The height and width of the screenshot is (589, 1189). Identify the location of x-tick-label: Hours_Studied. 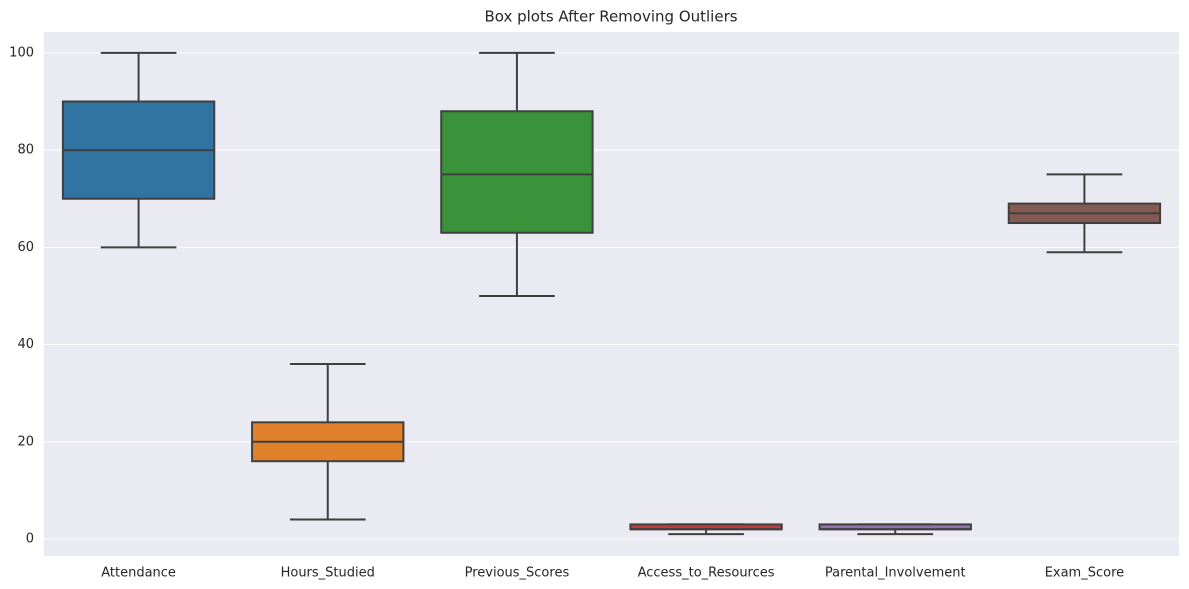
(328, 573).